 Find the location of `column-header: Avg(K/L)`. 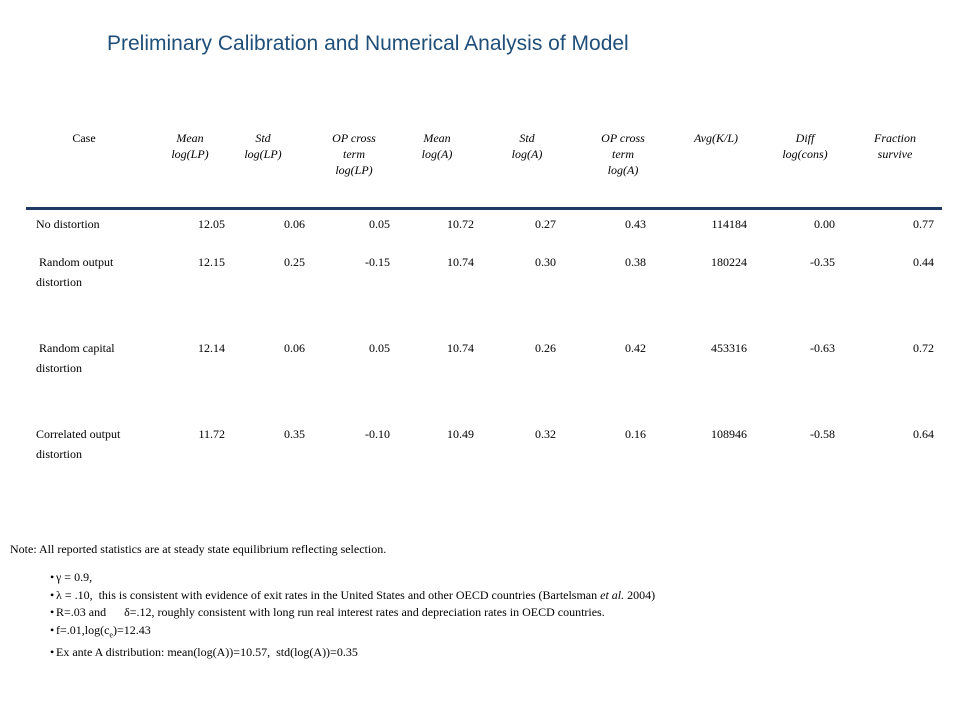

column-header: Avg(K/L) is located at coordinates (716, 138).